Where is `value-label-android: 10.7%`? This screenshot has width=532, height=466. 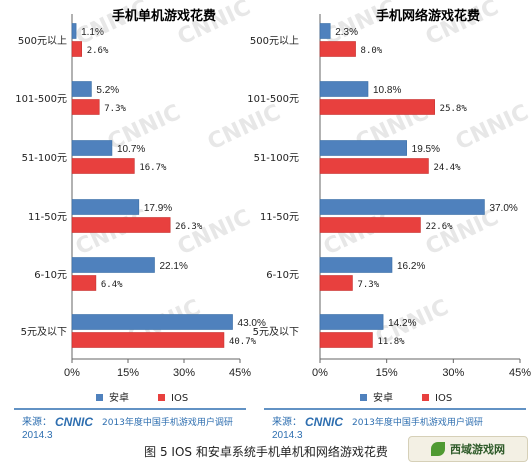 value-label-android: 10.7% is located at coordinates (131, 149).